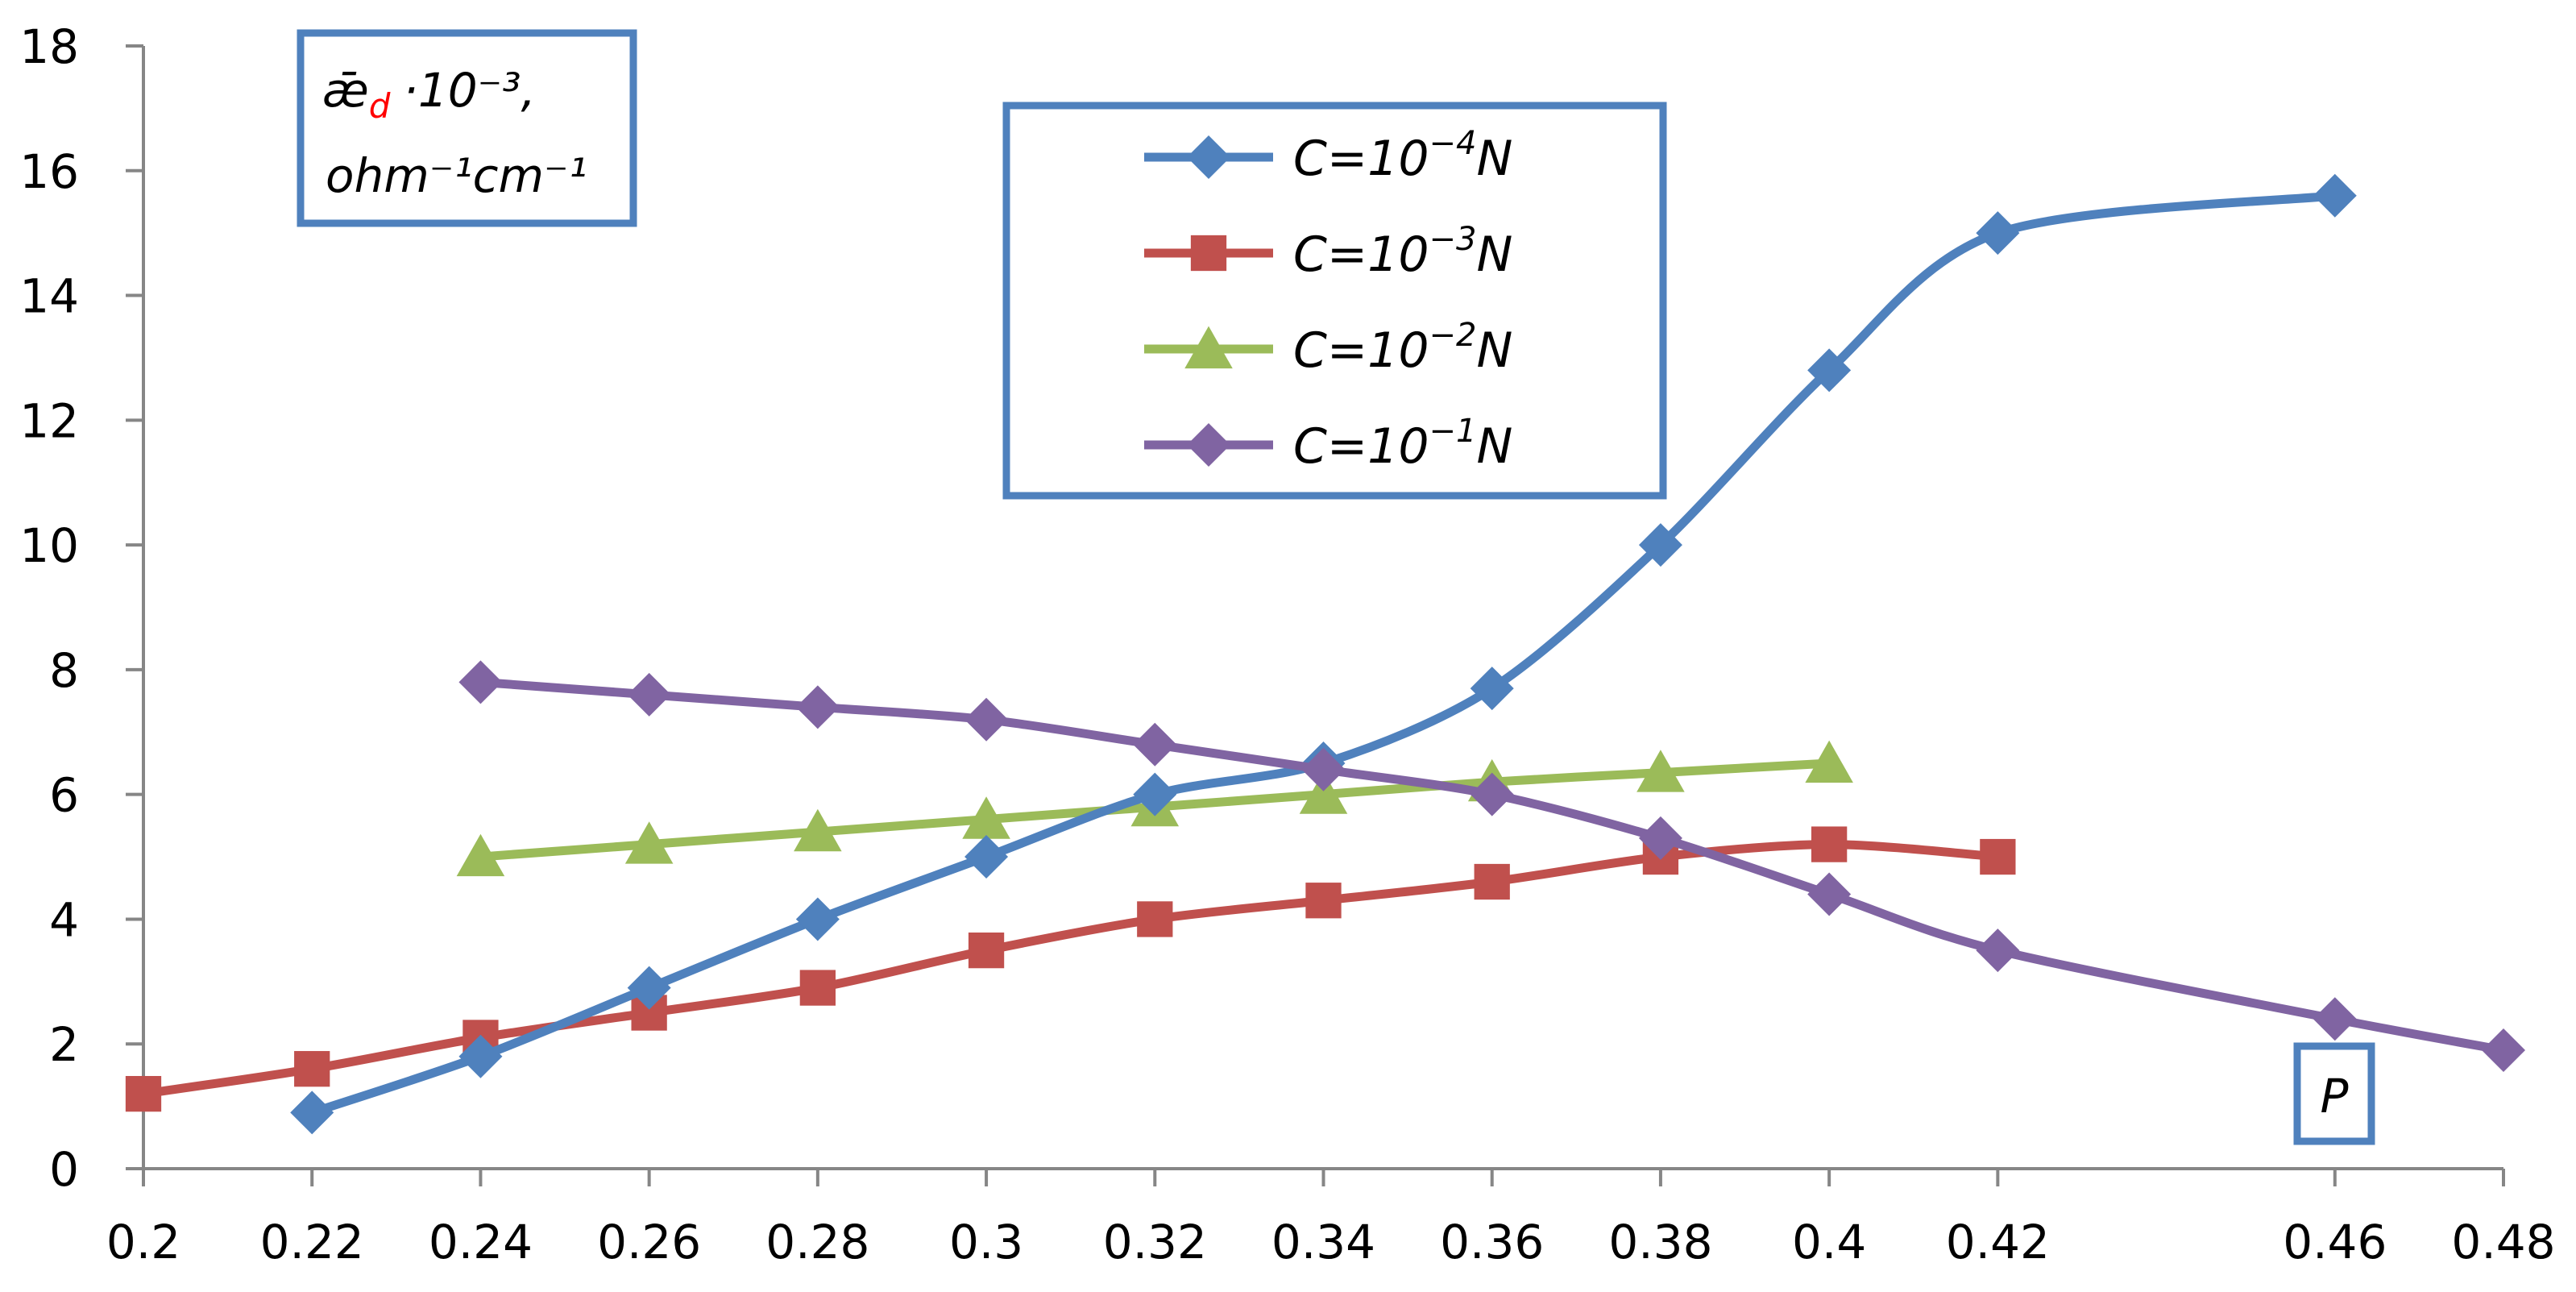 Image resolution: width=2576 pixels, height=1292 pixels. Describe the element at coordinates (49, 296) in the screenshot. I see `y-tick-label: 14` at that location.